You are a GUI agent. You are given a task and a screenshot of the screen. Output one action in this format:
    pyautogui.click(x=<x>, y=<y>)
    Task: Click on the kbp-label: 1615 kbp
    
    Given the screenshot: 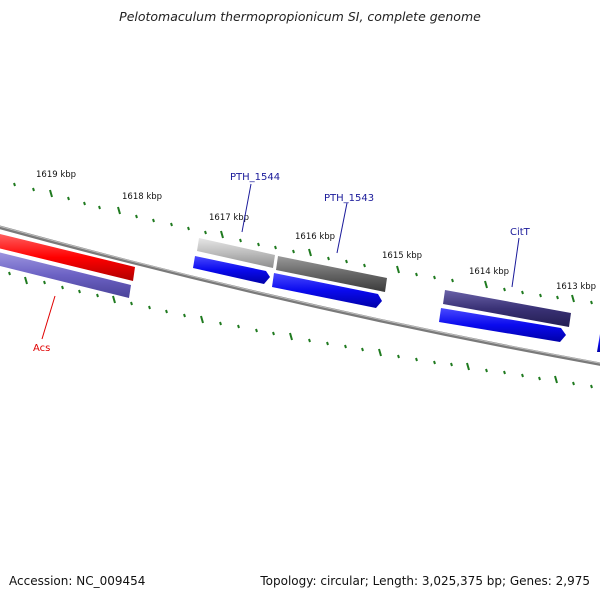 What is the action you would take?
    pyautogui.click(x=402, y=256)
    